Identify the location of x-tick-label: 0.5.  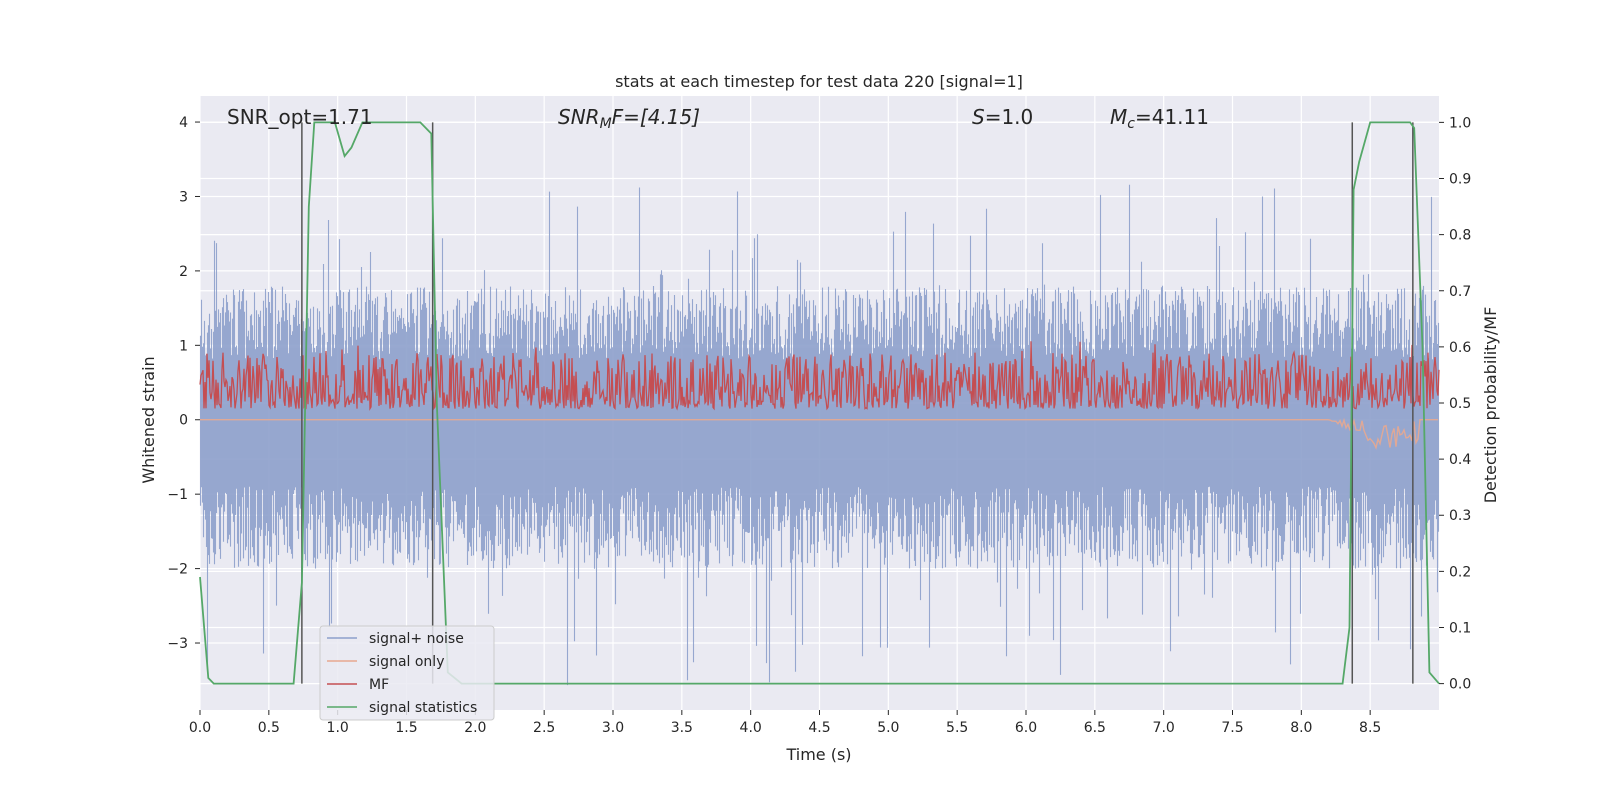
(269, 728).